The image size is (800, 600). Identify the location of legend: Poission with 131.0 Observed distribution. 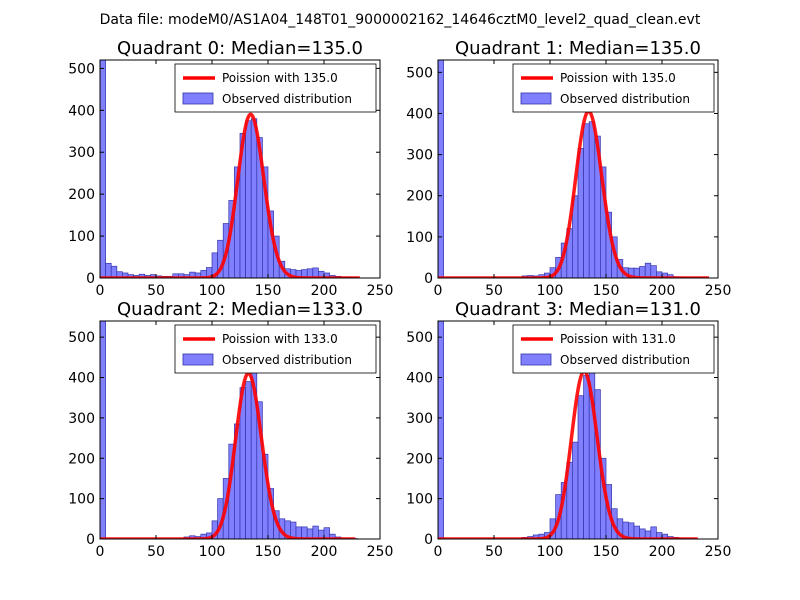
(613, 349).